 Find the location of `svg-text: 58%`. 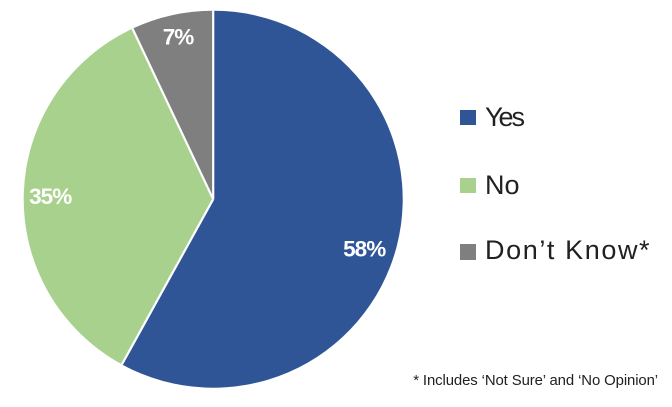

svg-text: 58% is located at coordinates (364, 249).